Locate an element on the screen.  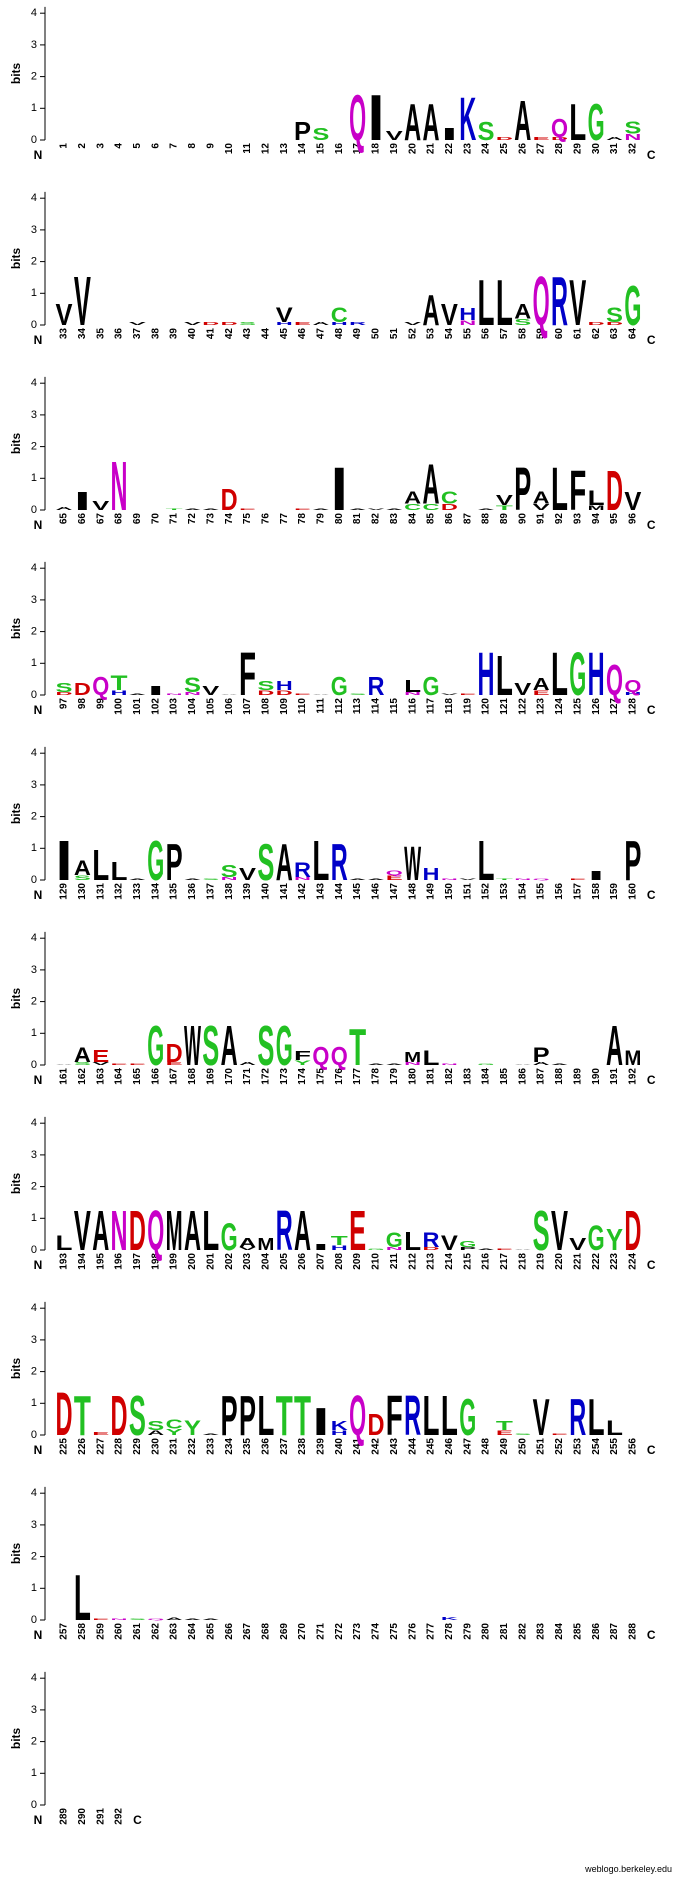
logo-letter: I is located at coordinates (320, 1423).